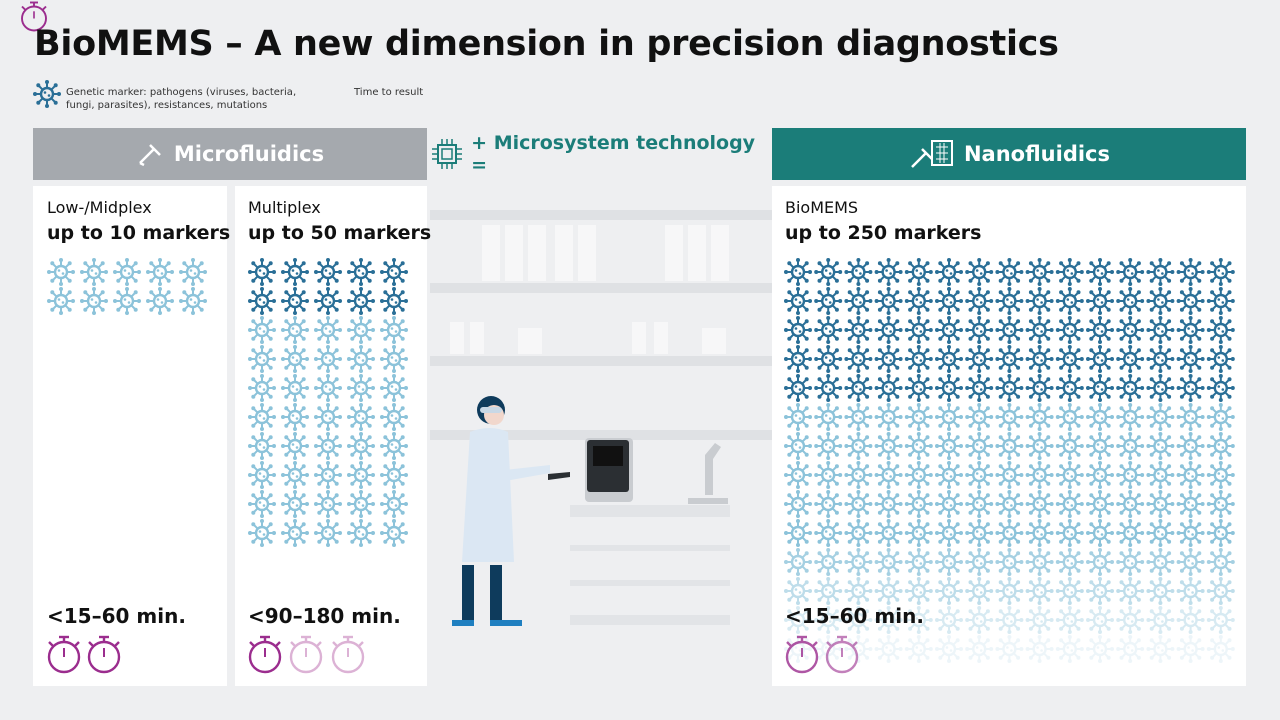 Image resolution: width=1280 pixels, height=720 pixels. I want to click on pipette-icon, so click(149, 155).